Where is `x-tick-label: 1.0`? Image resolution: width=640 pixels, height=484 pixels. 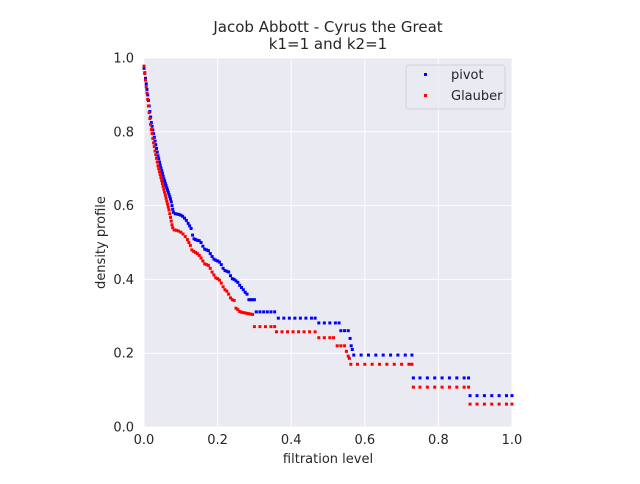
x-tick-label: 1.0 is located at coordinates (512, 440).